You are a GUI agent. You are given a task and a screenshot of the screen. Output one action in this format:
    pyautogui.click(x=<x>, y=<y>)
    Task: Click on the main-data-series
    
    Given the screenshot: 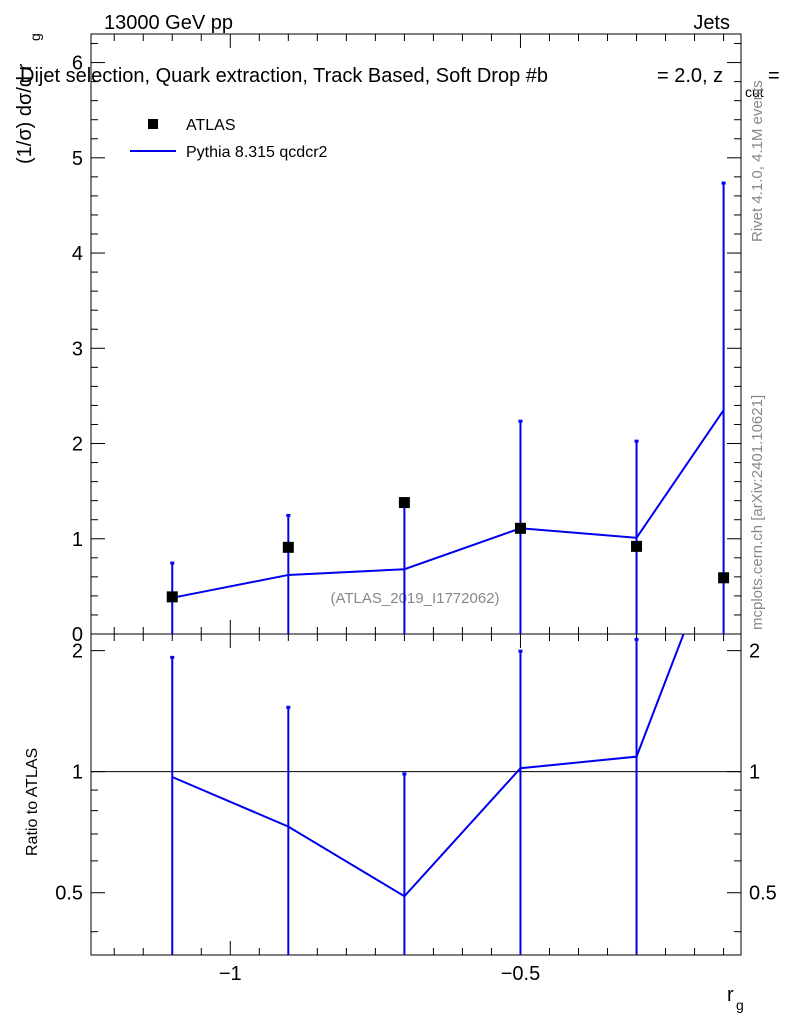 What is the action you would take?
    pyautogui.click(x=448, y=550)
    